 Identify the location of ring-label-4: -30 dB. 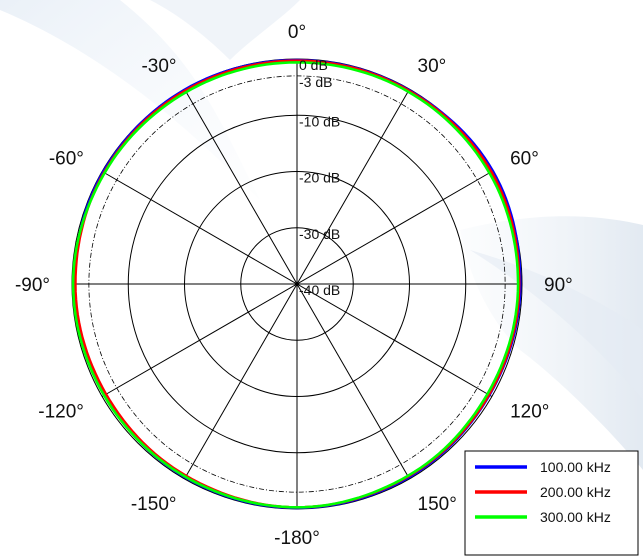
(319, 234).